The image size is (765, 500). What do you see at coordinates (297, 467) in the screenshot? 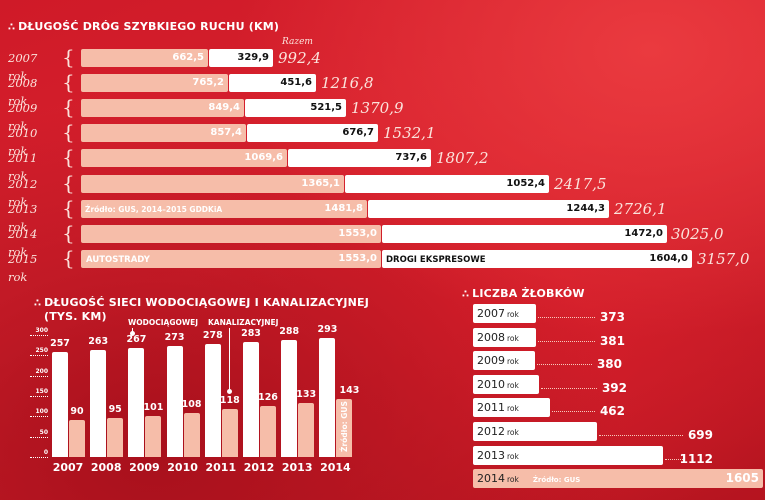
I see `x-label-year: 2013` at bounding box center [297, 467].